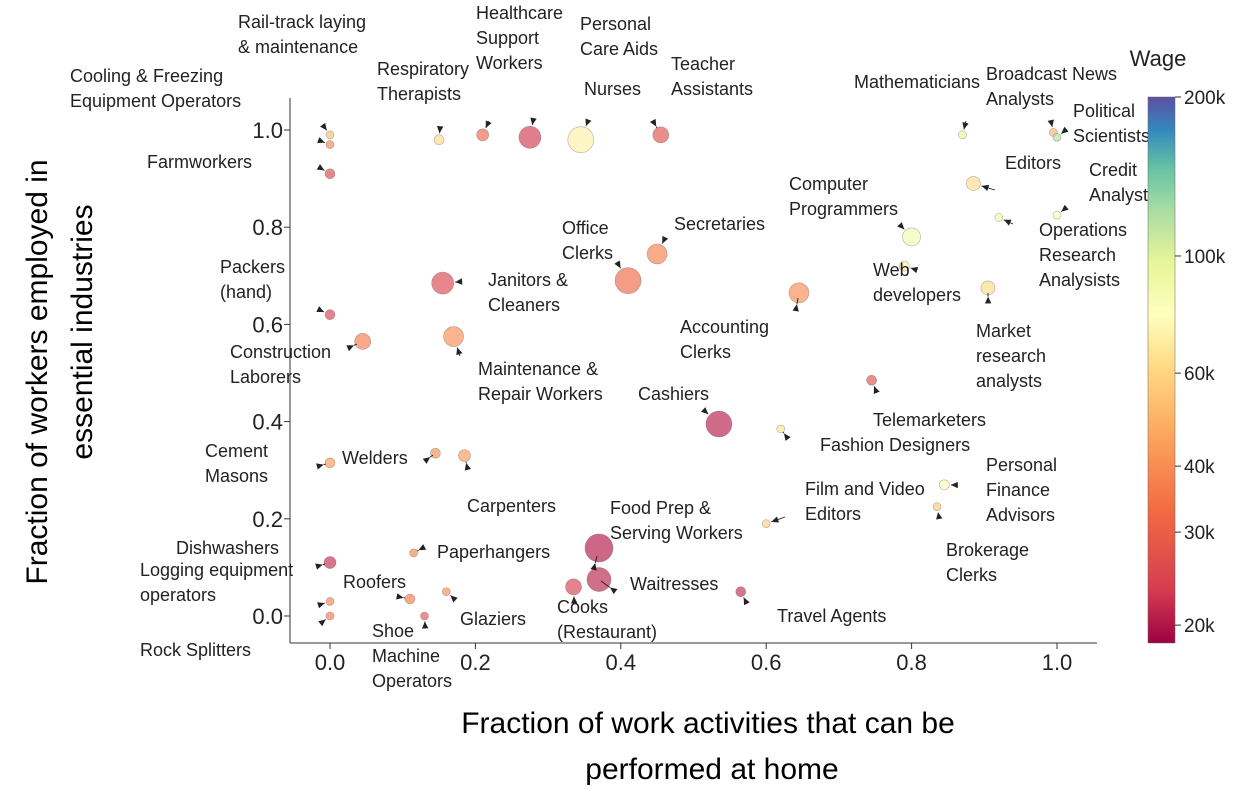 The image size is (1255, 789). Describe the element at coordinates (831, 616) in the screenshot. I see `point-label: Travel Agents` at that location.